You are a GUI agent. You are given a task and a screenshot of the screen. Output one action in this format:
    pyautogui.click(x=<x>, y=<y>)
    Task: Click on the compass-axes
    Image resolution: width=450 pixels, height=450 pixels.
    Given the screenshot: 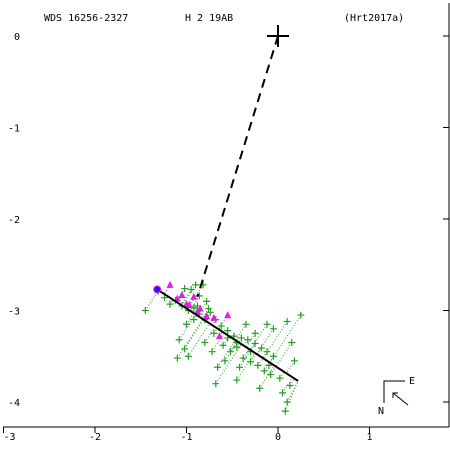 What is the action you would take?
    pyautogui.click(x=394, y=391)
    